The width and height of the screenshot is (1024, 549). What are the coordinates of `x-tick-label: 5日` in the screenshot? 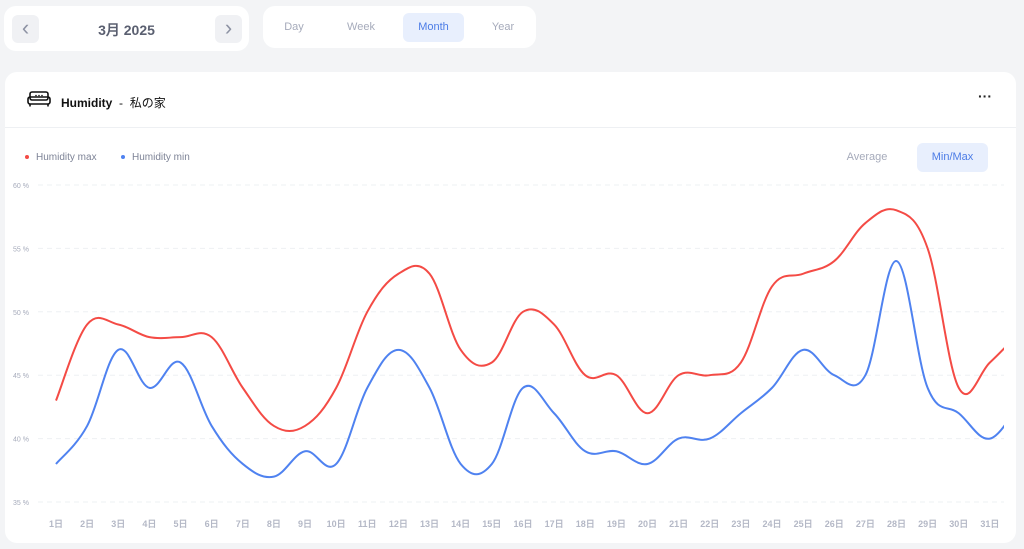 It's located at (181, 524).